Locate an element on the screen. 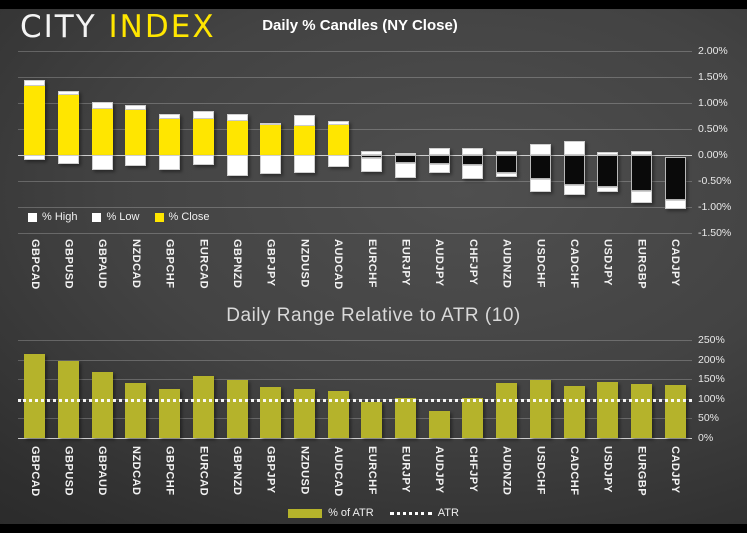  legend-item-close: % Close is located at coordinates (182, 217).